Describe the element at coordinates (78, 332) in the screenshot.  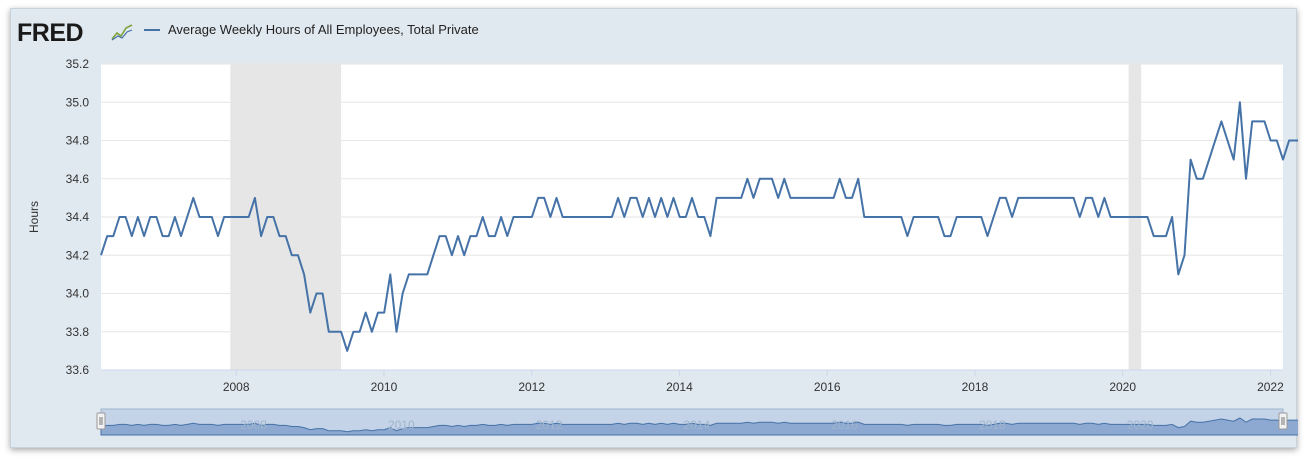
I see `y-tick-label: 33.8` at that location.